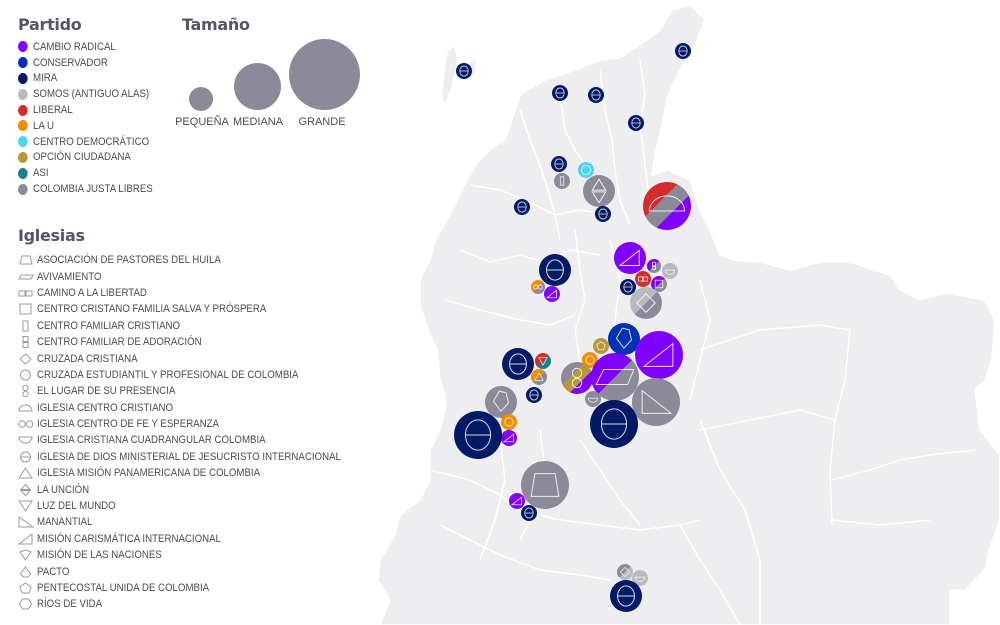 The image size is (1000, 625). Describe the element at coordinates (200, 326) in the screenshot. I see `church-legend-item: CENTRO FAMILIAR CRISTIANO` at that location.